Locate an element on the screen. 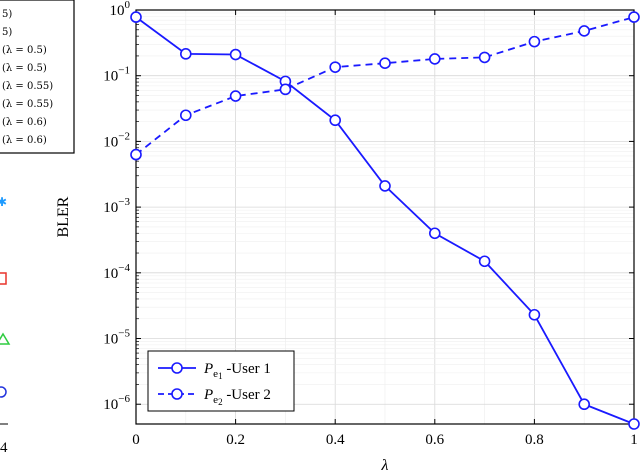 The height and width of the screenshot is (472, 640). x-tick-label: 0.6 is located at coordinates (434, 440).